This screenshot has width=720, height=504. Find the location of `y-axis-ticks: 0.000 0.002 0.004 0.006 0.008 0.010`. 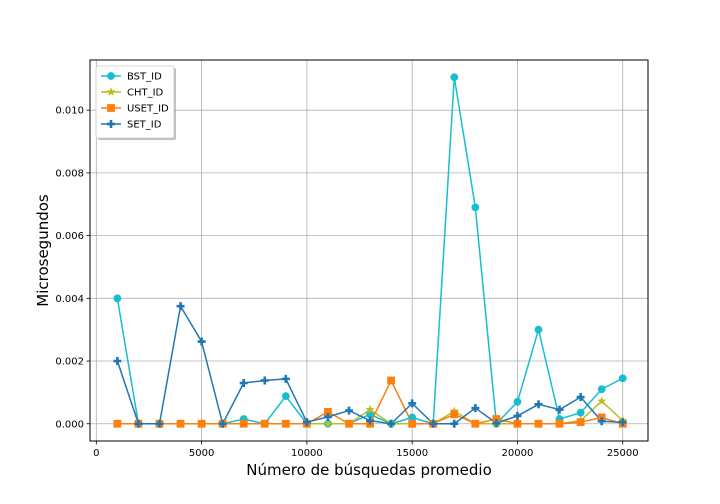

y-axis-ticks: 0.000 0.002 0.004 0.006 0.008 0.010 is located at coordinates (72, 268).